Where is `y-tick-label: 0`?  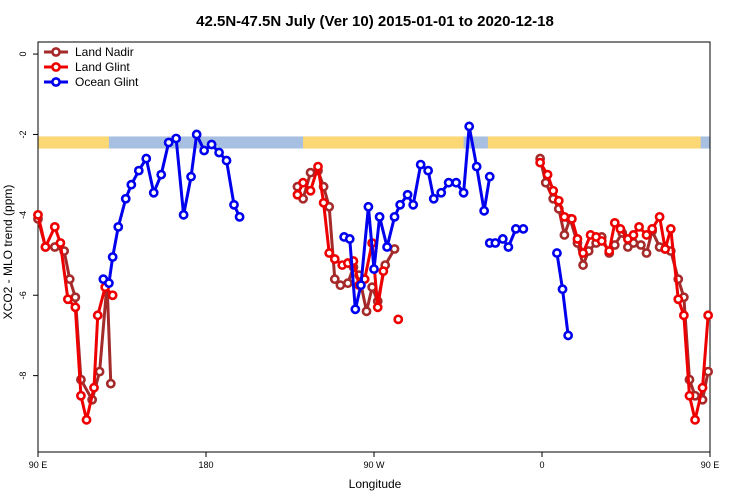
y-tick-label: 0 is located at coordinates (23, 54).